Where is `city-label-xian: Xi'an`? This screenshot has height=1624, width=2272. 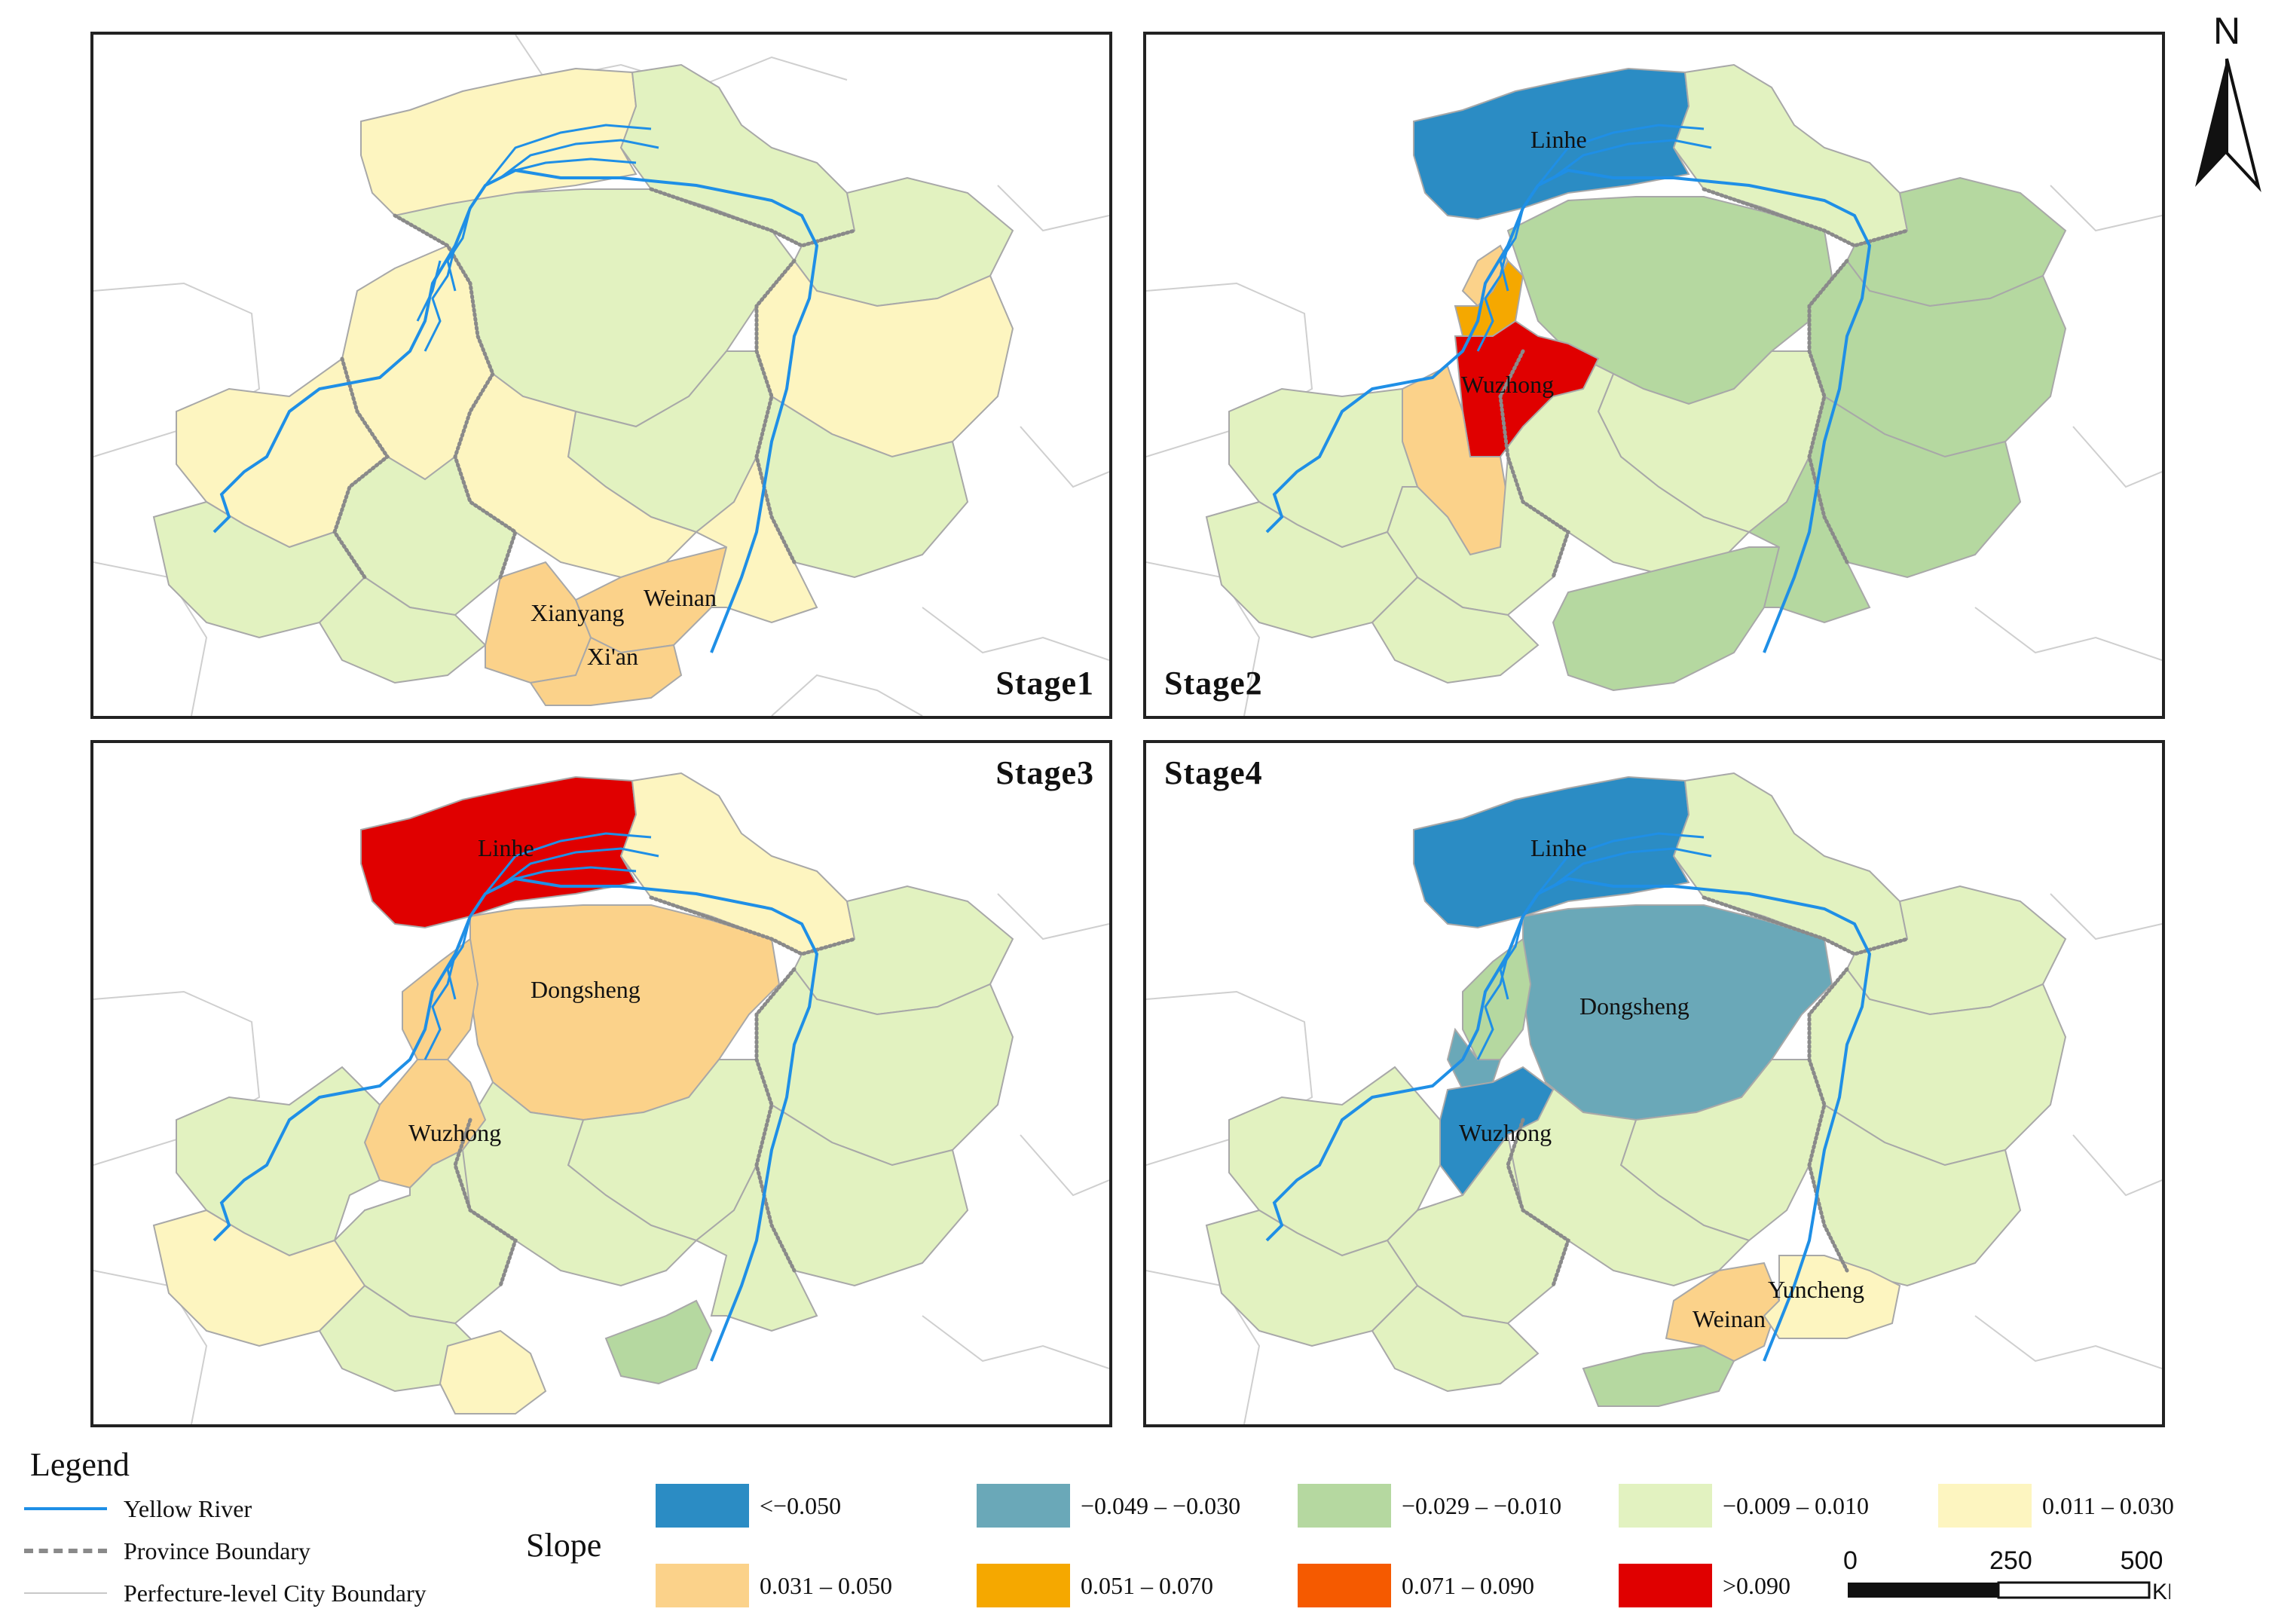
city-label-xian: Xi'an is located at coordinates (613, 656).